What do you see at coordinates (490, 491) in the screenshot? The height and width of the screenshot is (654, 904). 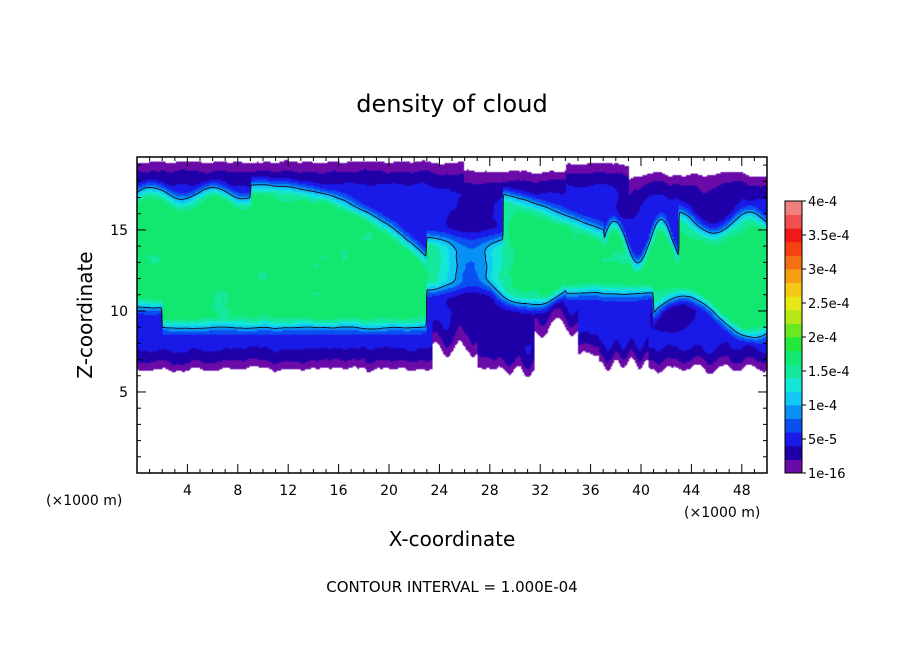 I see `x-tick-label: 28` at bounding box center [490, 491].